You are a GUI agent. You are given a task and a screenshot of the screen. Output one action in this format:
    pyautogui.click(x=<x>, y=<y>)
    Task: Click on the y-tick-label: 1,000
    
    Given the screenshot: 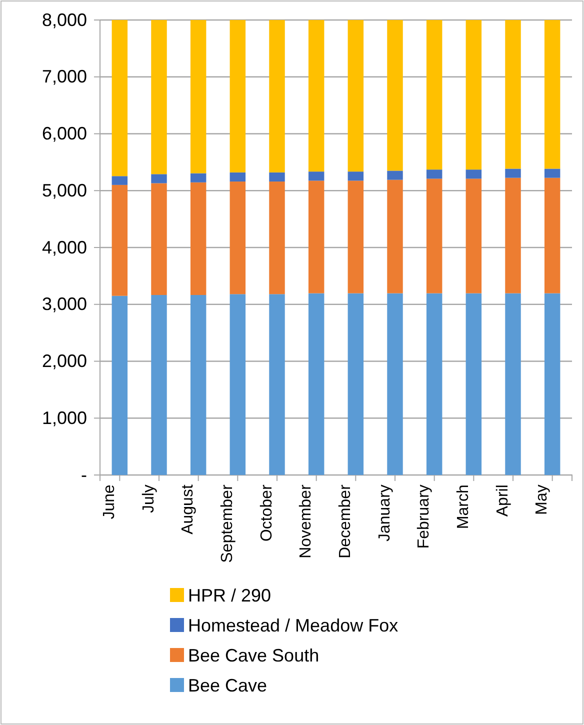 What is the action you would take?
    pyautogui.click(x=64, y=418)
    